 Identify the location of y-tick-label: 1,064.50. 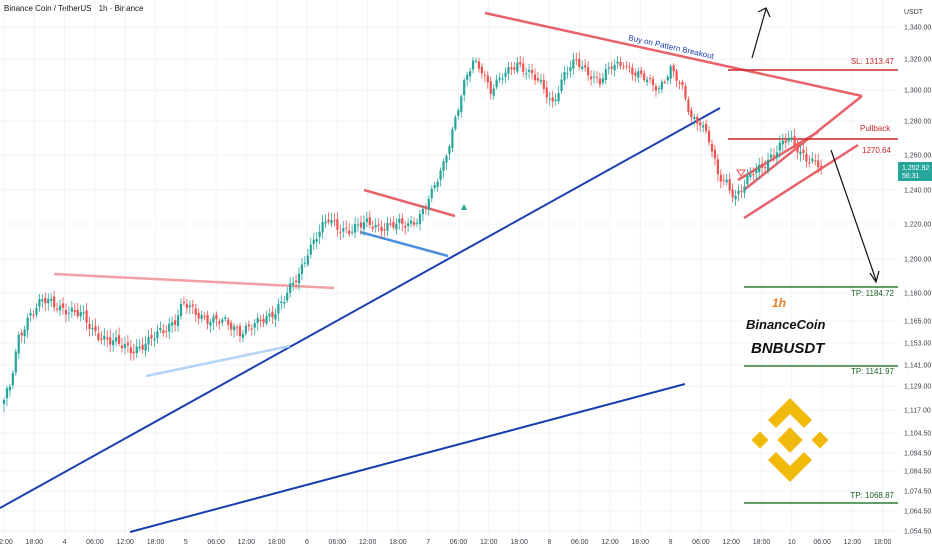
(917, 512).